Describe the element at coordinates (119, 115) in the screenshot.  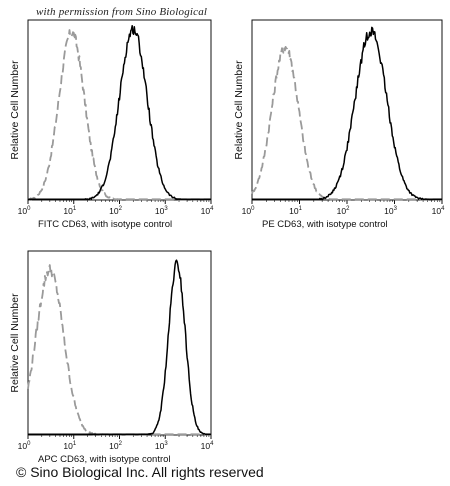
I see `isotype-control-curve-fitc` at that location.